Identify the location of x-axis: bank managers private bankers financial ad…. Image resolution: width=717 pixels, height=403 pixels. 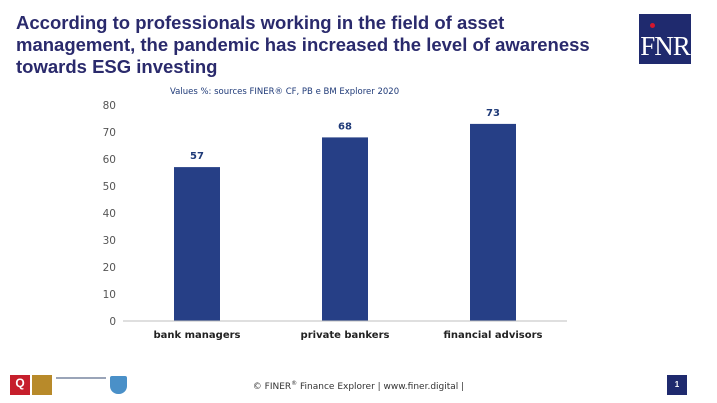
(345, 330).